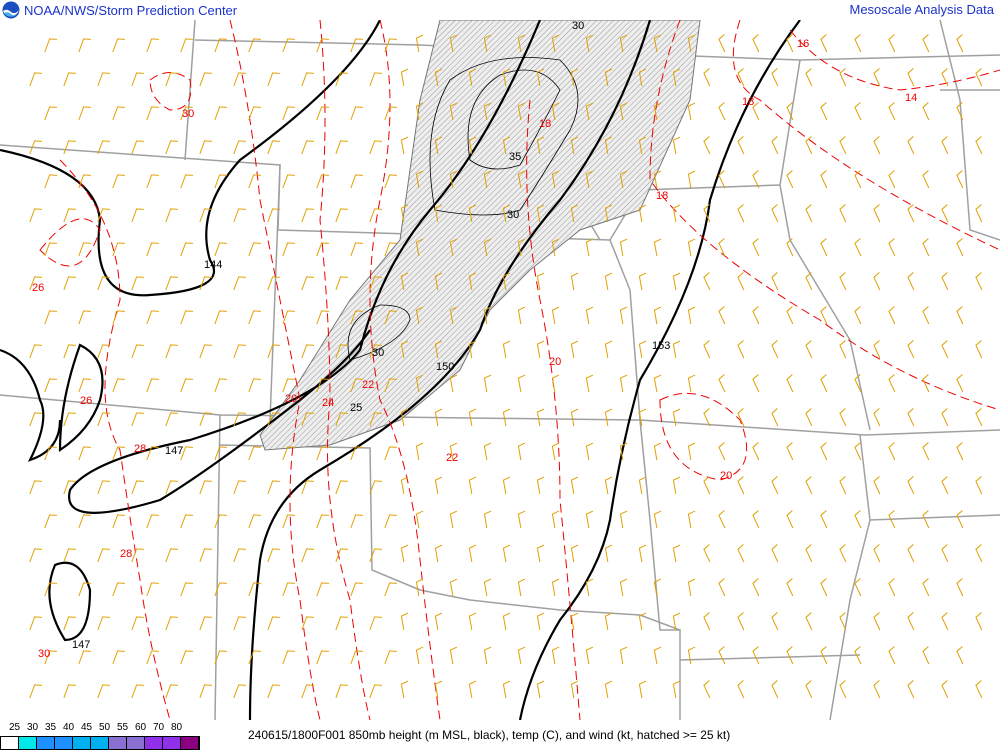  Describe the element at coordinates (174, 451) in the screenshot. I see `height-label: 147` at that location.